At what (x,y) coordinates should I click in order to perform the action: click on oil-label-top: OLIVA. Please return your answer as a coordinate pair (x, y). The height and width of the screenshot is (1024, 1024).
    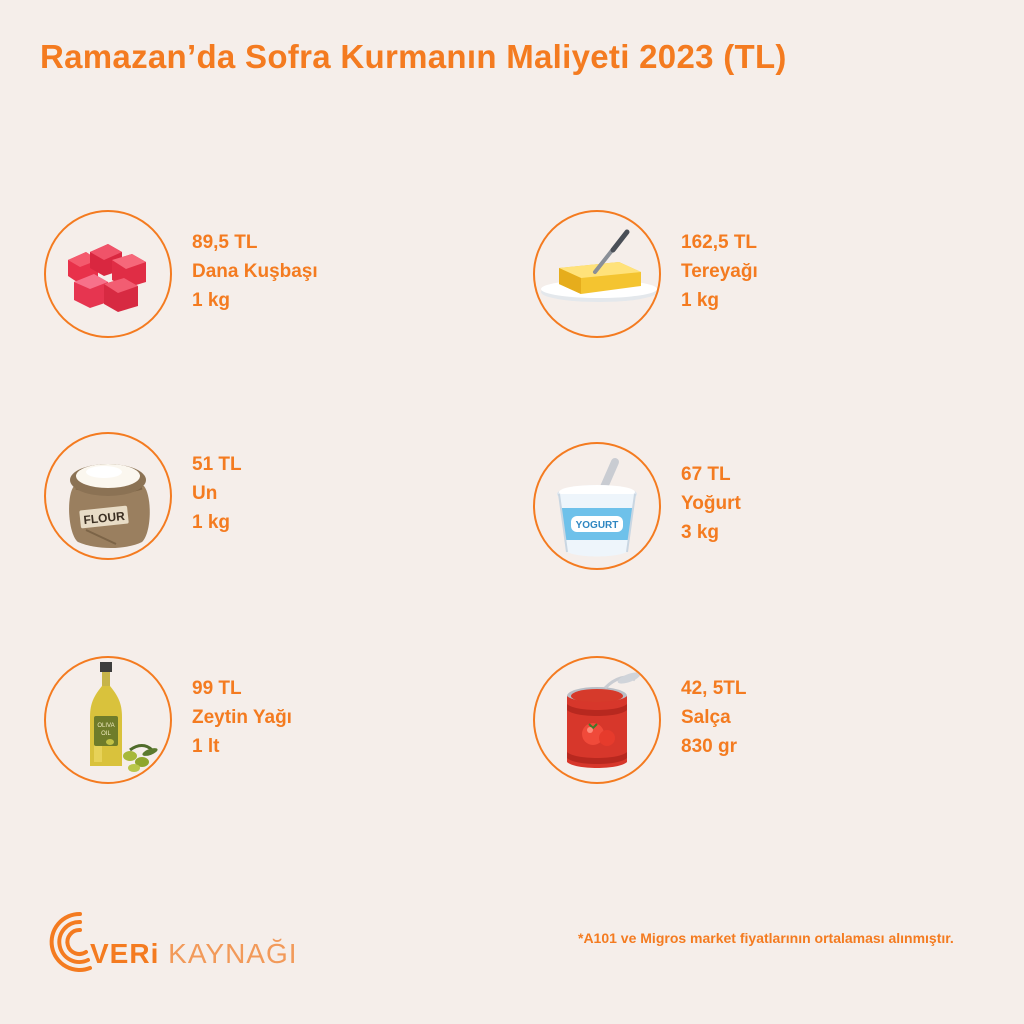
    Looking at the image, I should click on (105, 726).